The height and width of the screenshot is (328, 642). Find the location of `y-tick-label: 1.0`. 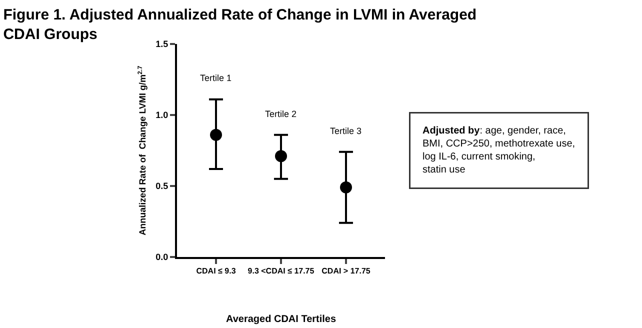

y-tick-label: 1.0 is located at coordinates (162, 115).